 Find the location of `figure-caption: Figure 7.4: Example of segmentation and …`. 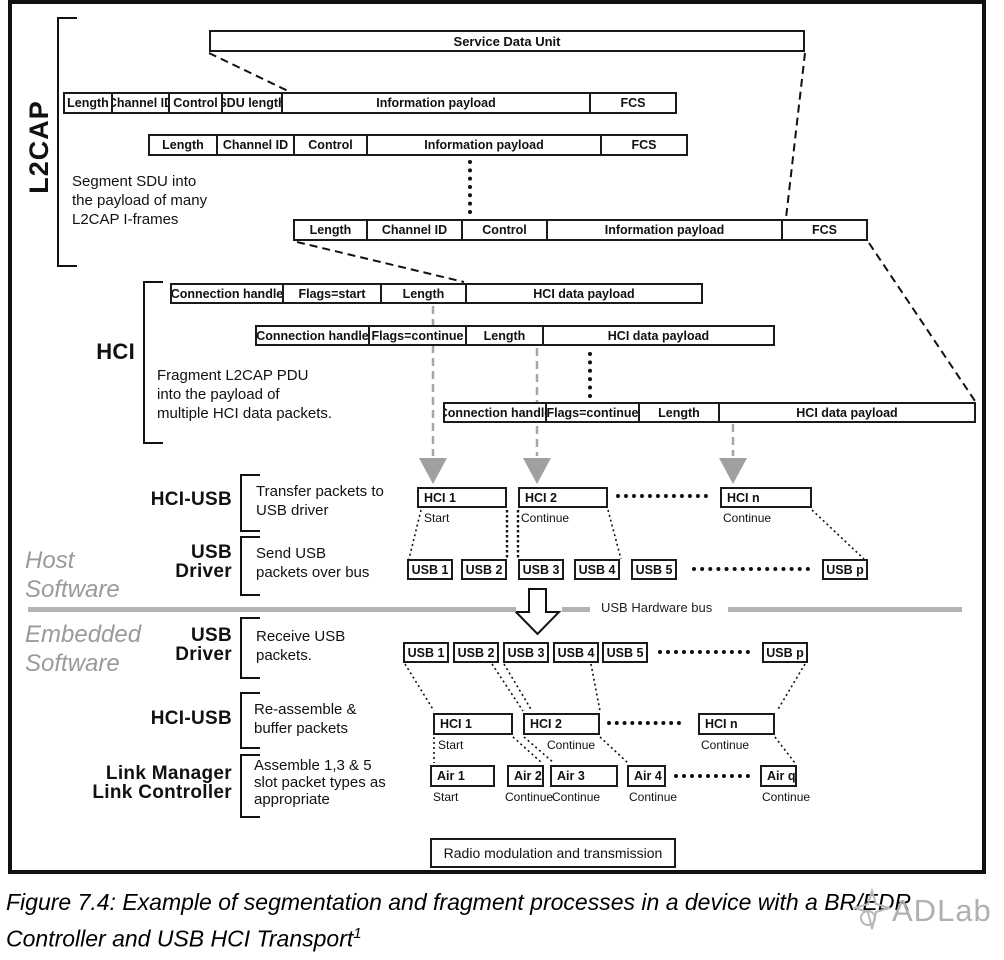

figure-caption: Figure 7.4: Example of segmentation and … is located at coordinates (501, 920).